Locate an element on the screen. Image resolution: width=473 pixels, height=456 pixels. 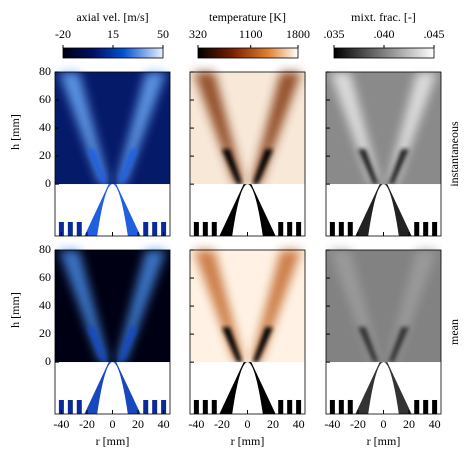
colorbar-tick-label: 1800 is located at coordinates (298, 34).